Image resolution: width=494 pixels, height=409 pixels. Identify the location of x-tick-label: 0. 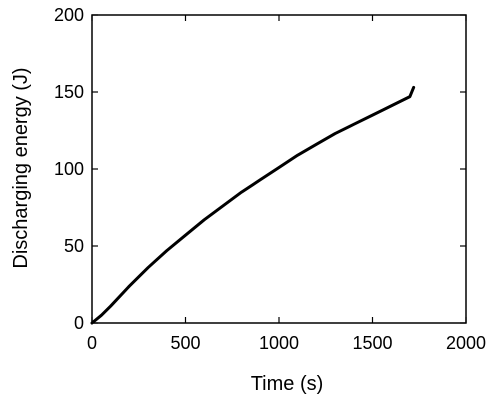
(92, 343).